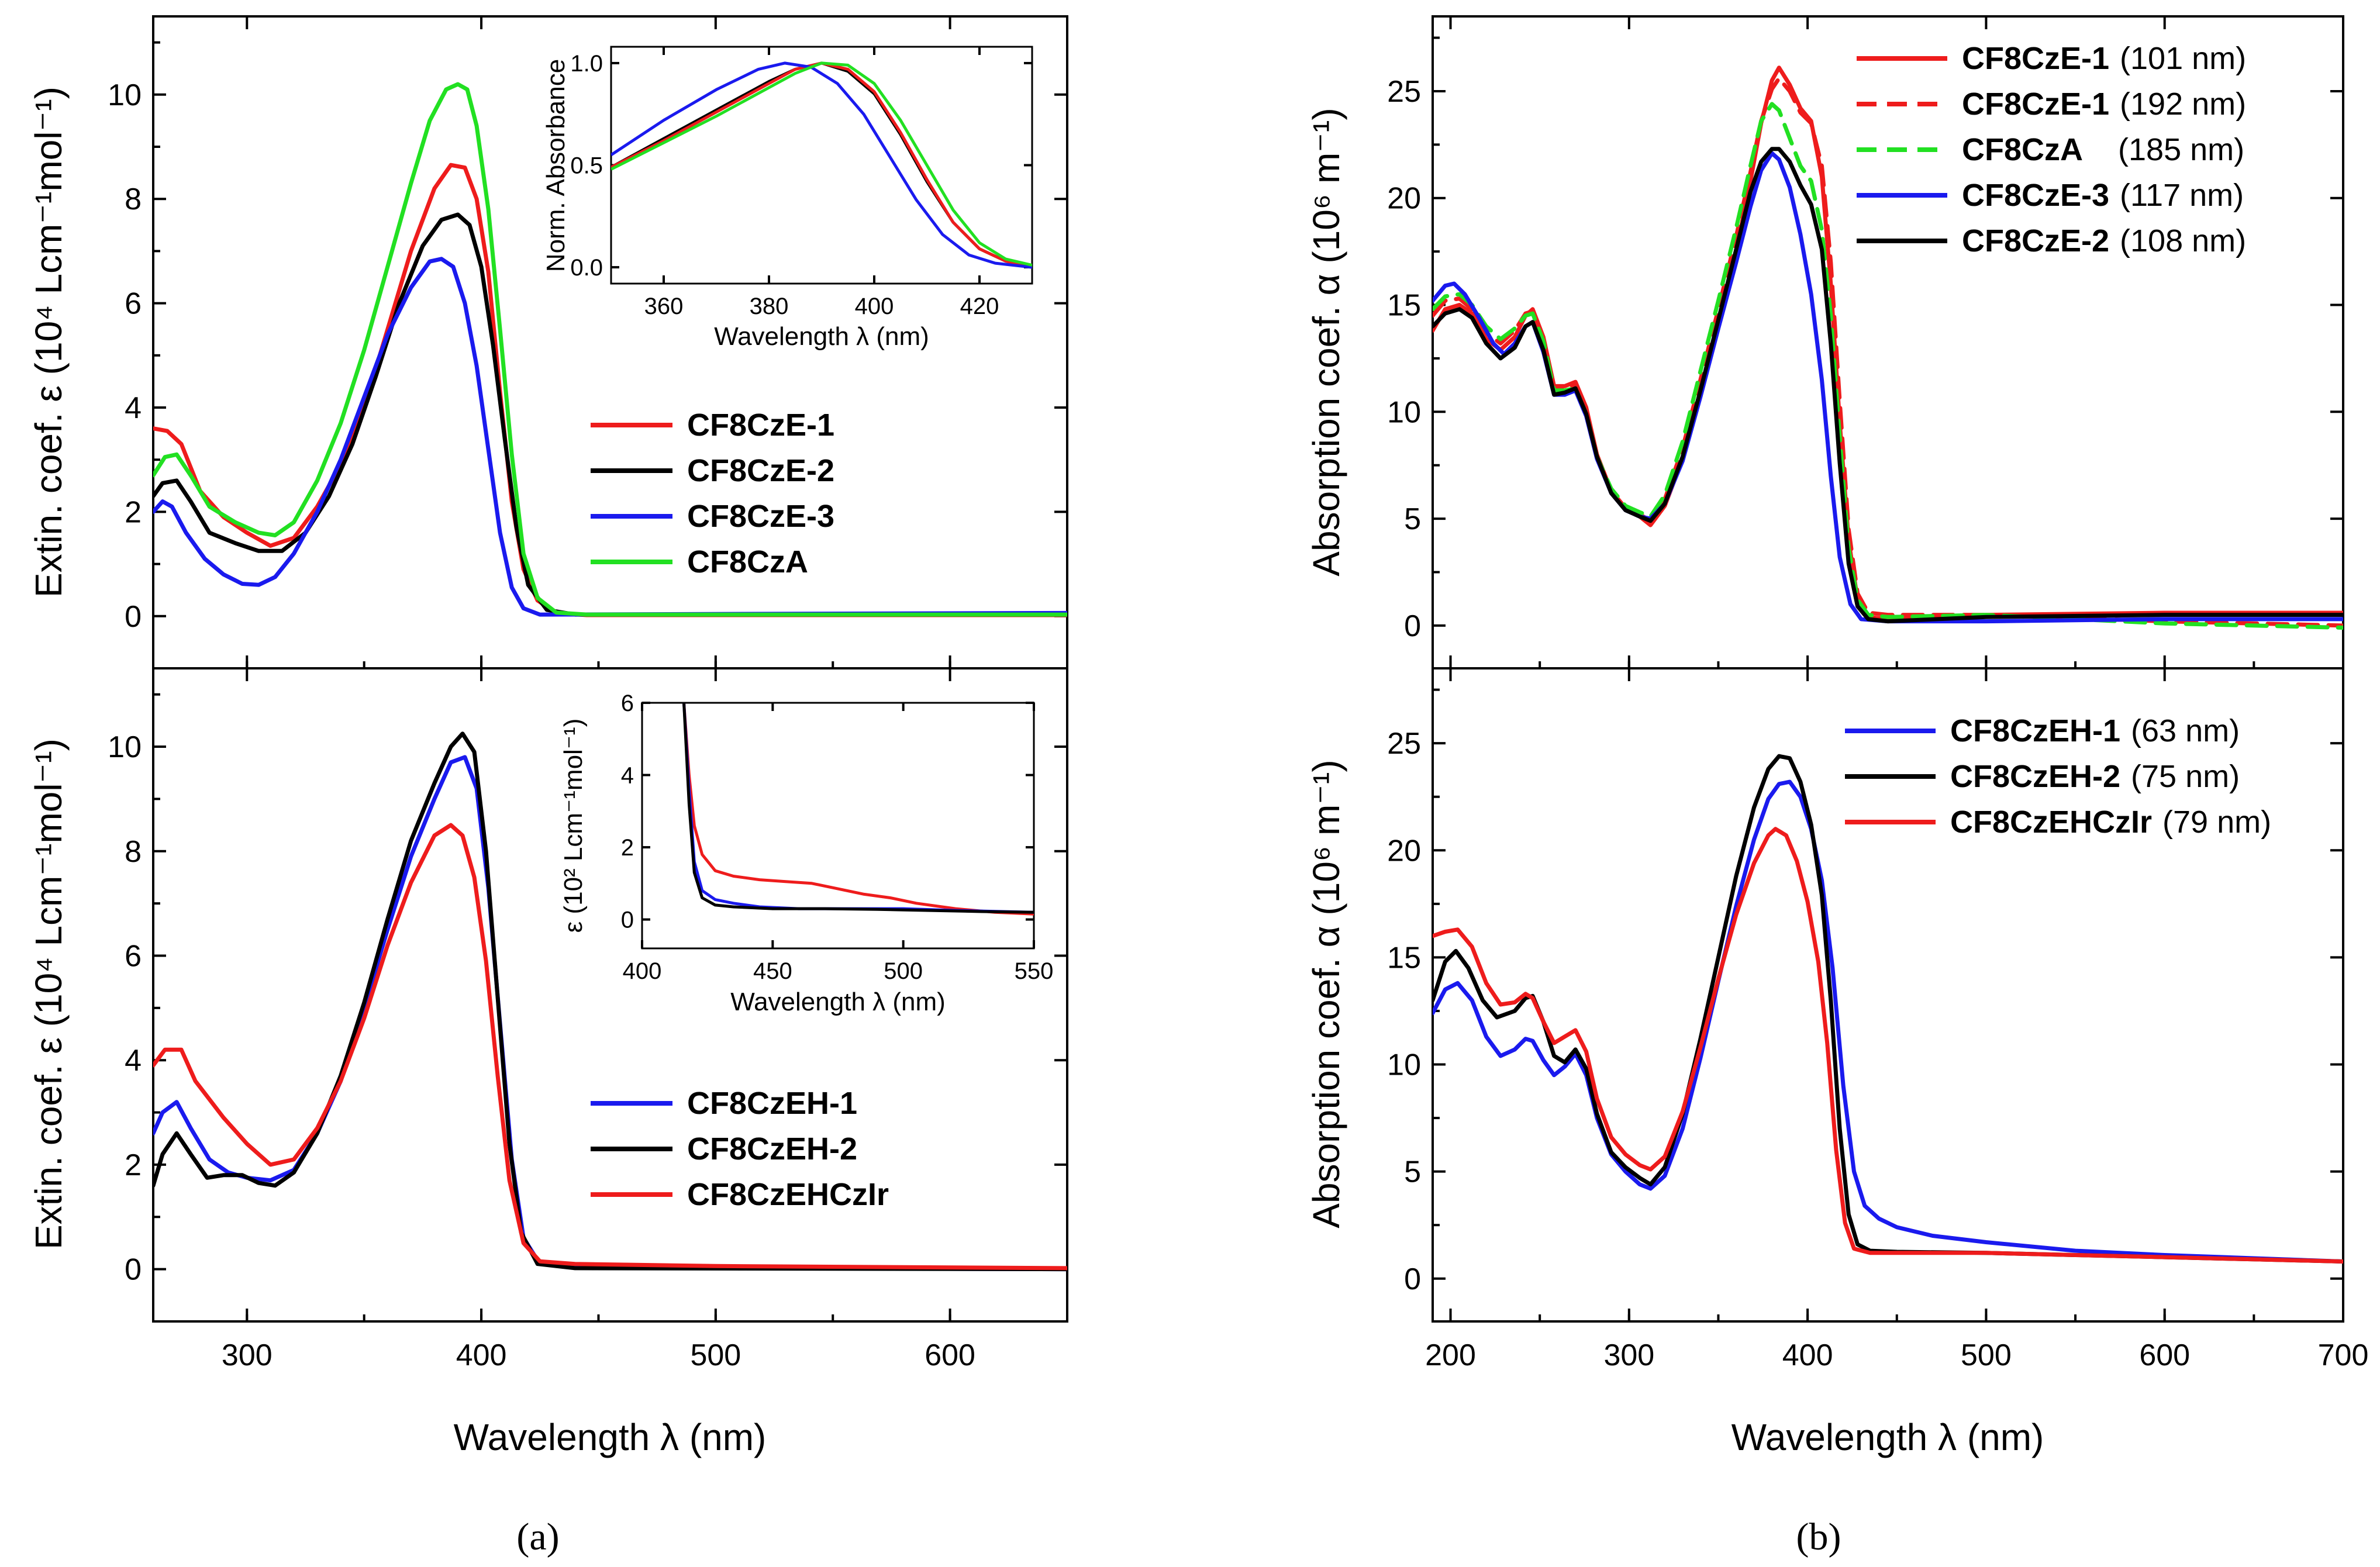 This screenshot has height=1567, width=2380. I want to click on inset-a-top-lines, so click(821, 165).